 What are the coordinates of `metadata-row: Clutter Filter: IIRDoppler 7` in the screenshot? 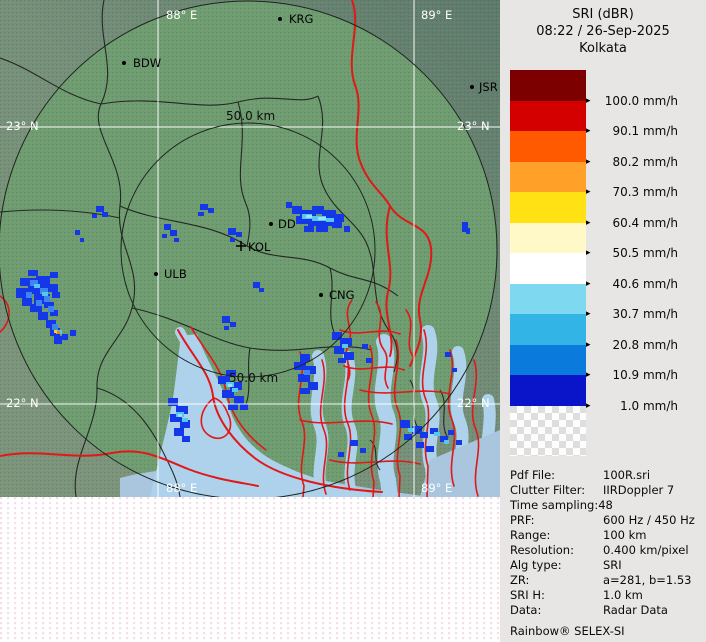 It's located at (605, 490).